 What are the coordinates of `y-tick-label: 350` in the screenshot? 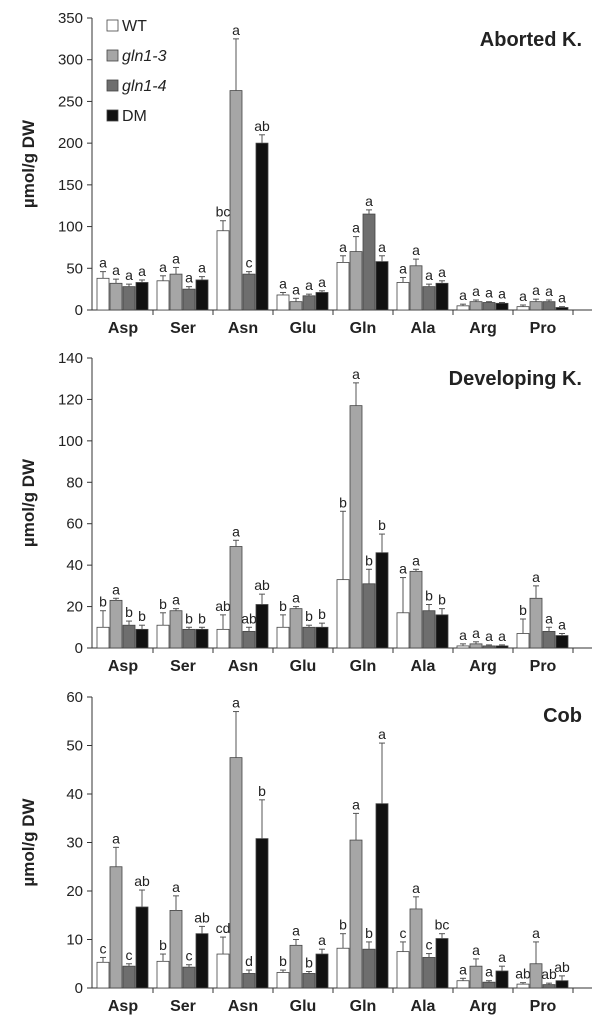 It's located at (70, 18).